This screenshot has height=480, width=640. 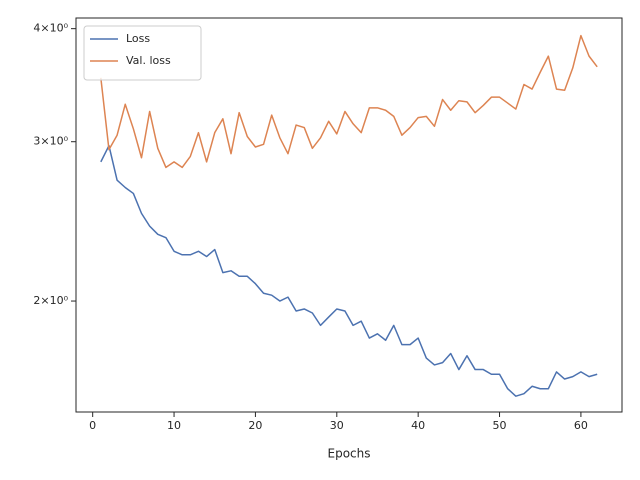 What do you see at coordinates (50, 28) in the screenshot?
I see `y-tick-label: 4×10⁰` at bounding box center [50, 28].